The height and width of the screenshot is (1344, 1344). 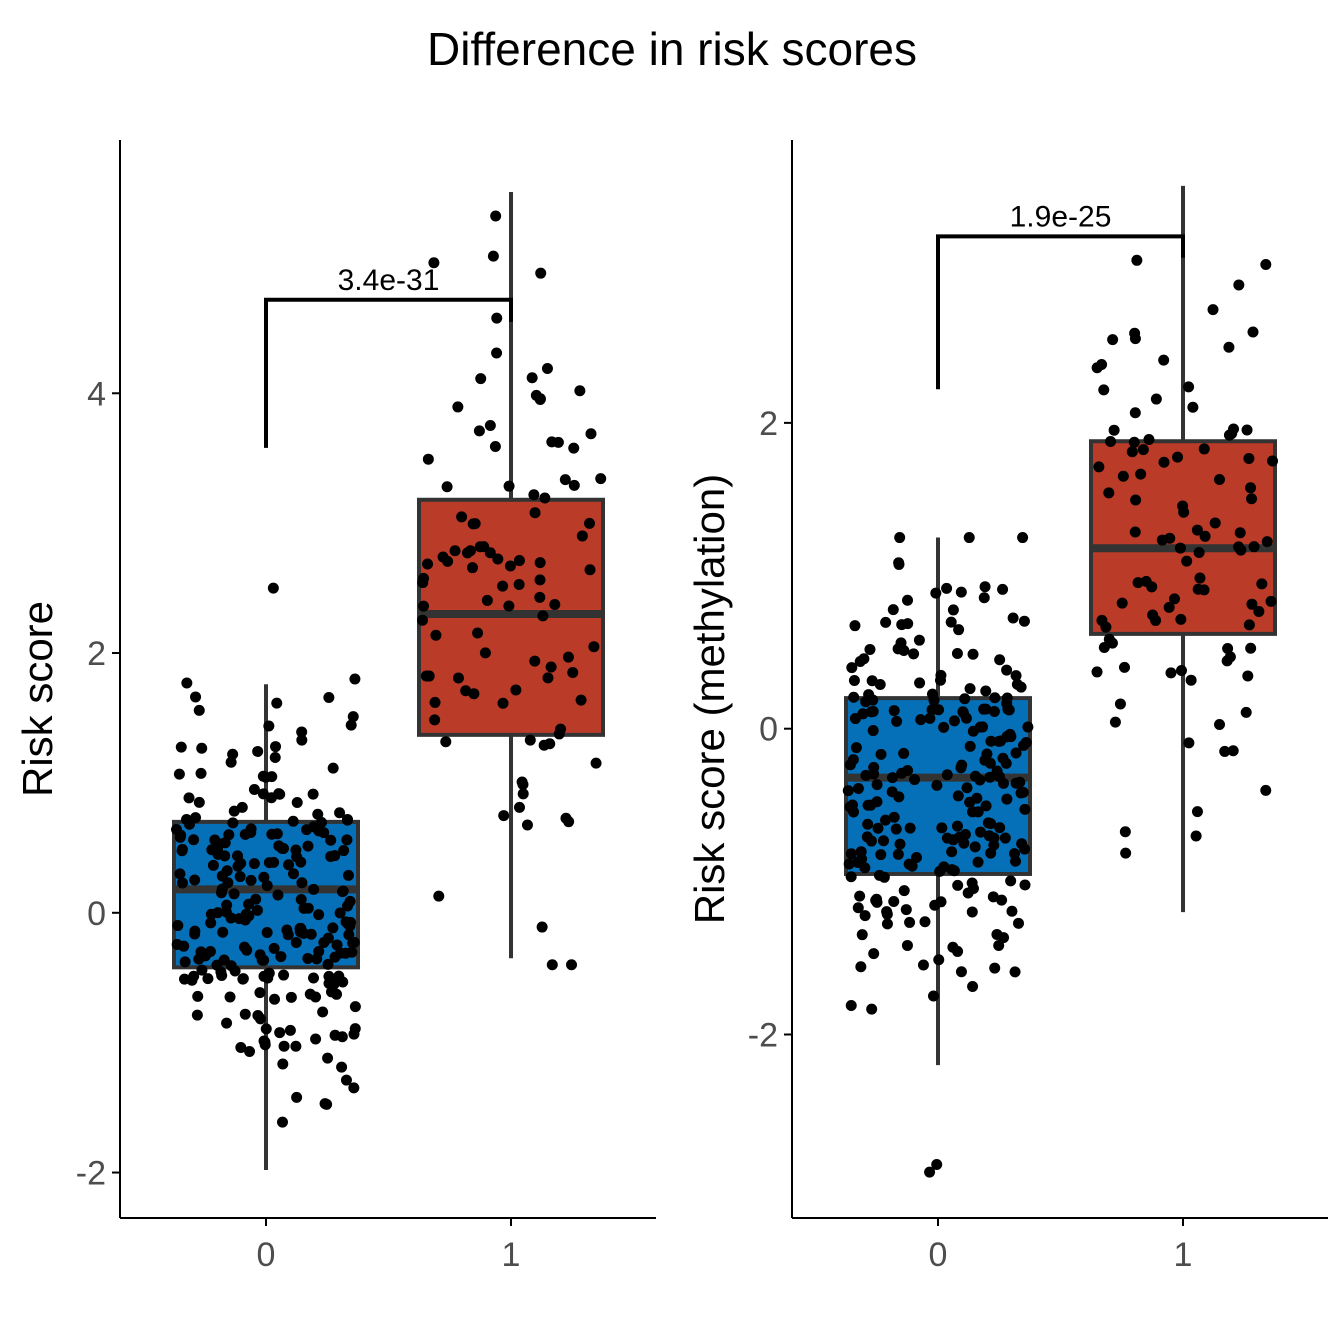 I want to click on x-tick-label: 0, so click(x=266, y=1255).